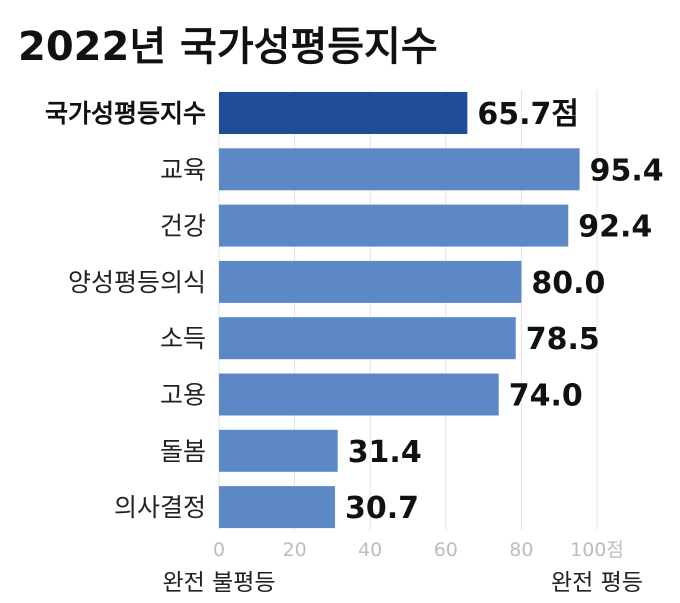 This screenshot has height=603, width=680. I want to click on category-label: 국가성평등지수, so click(125, 113).